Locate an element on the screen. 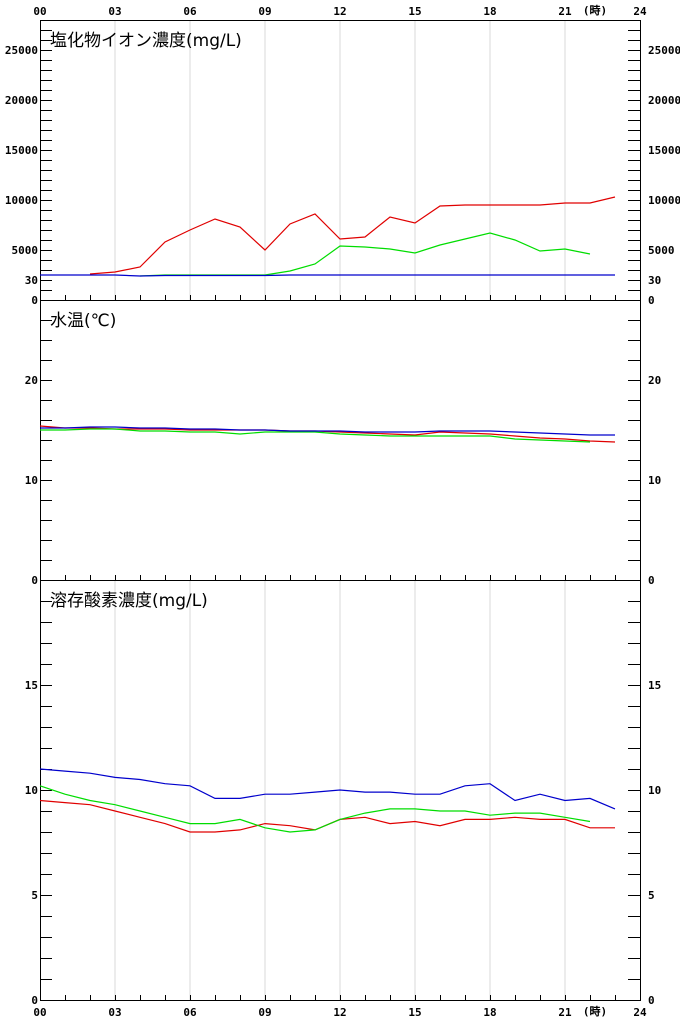 The image size is (680, 1020). x-tick-label-bottom: 15 is located at coordinates (414, 1012).